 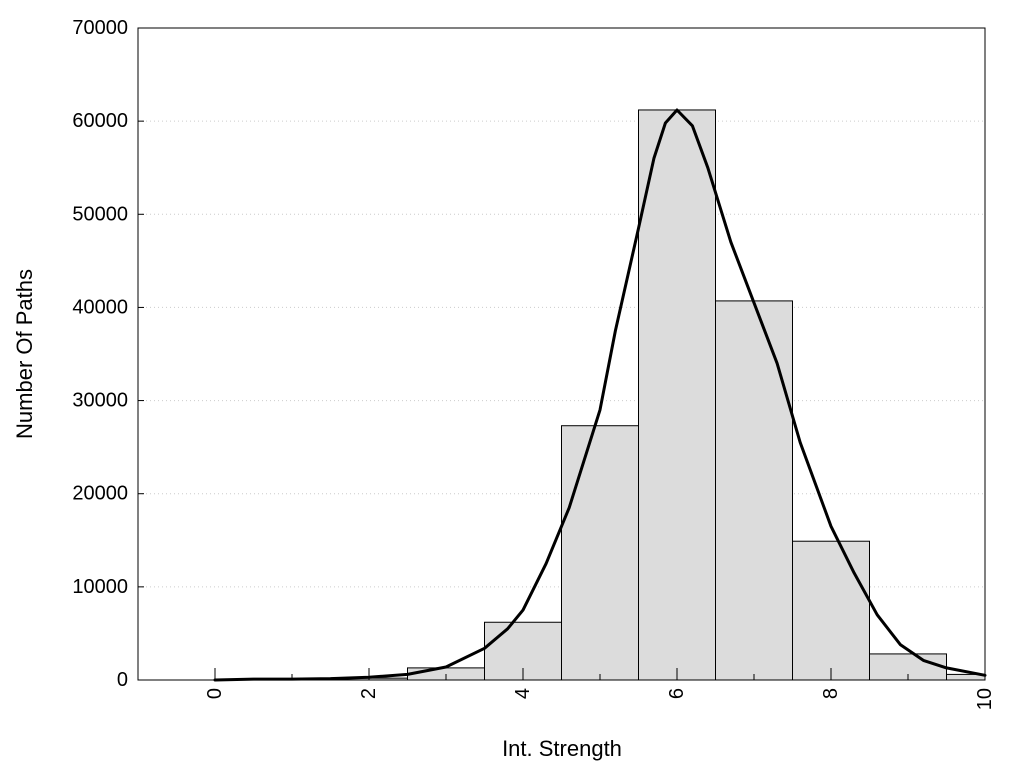 I want to click on y-tick-label-0: 0, so click(x=122, y=680).